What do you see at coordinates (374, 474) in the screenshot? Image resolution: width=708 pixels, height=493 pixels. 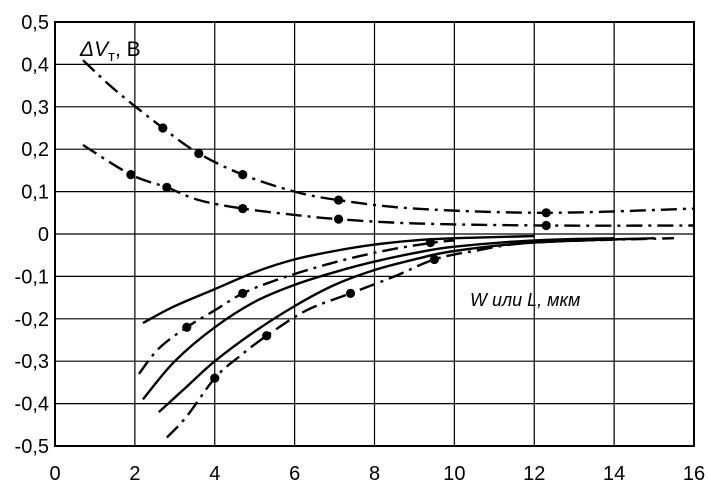 I see `x-tick-label: 8` at bounding box center [374, 474].